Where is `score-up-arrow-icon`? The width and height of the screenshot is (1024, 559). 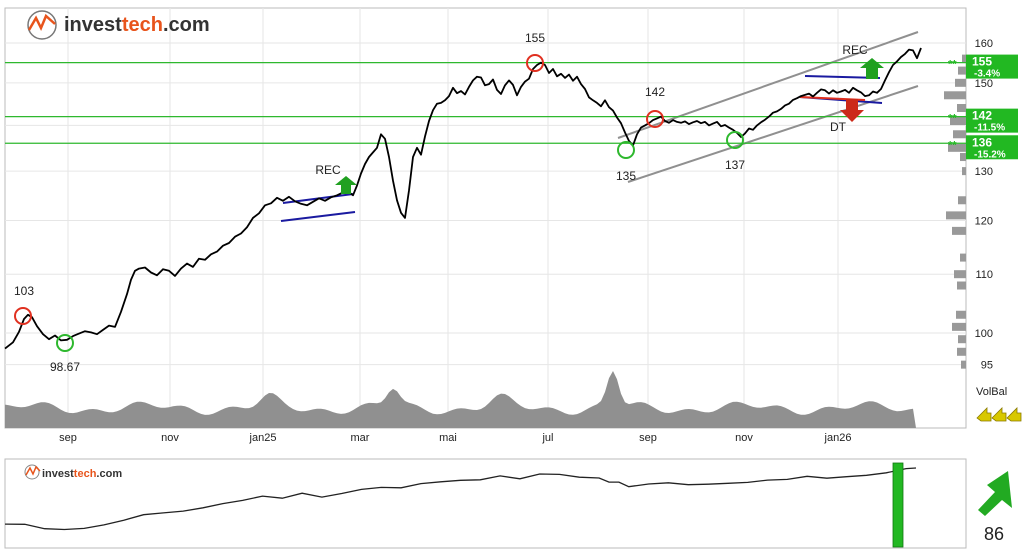
score-up-arrow-icon is located at coordinates (995, 493).